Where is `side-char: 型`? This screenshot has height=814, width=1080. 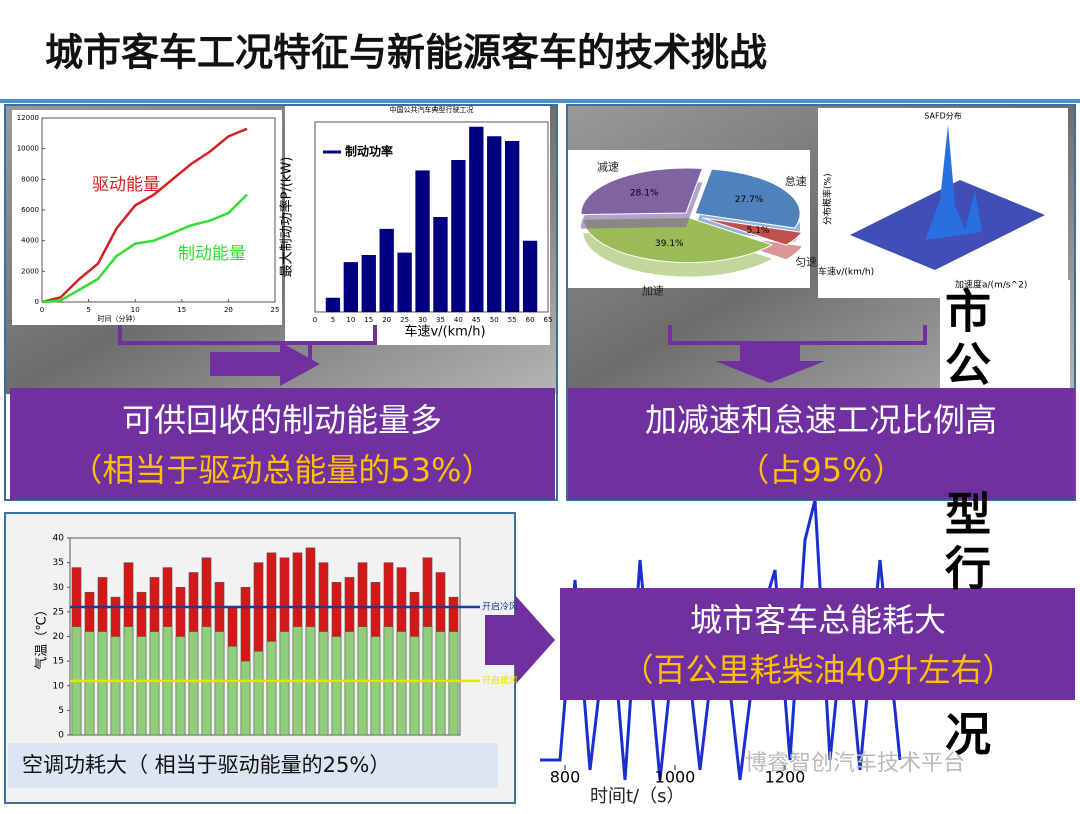 side-char: 型 is located at coordinates (968, 515).